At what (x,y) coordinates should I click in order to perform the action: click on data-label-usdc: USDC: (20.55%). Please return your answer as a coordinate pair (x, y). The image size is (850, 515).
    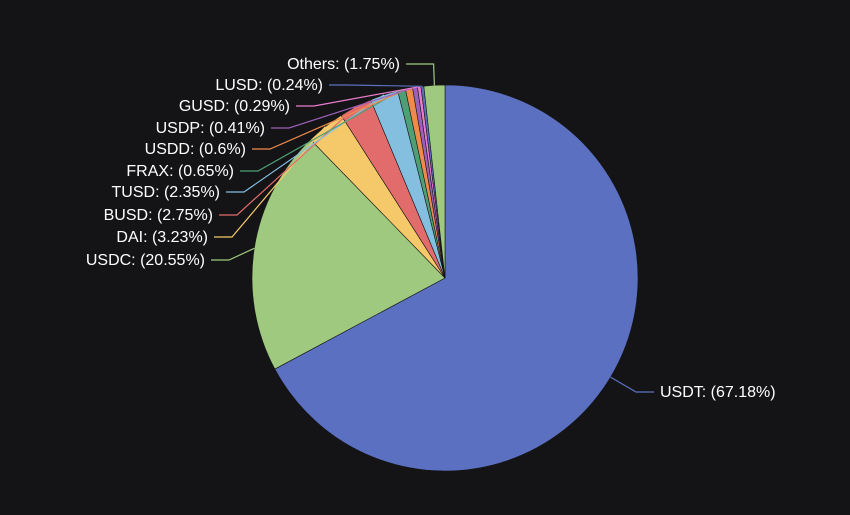
    Looking at the image, I should click on (145, 260).